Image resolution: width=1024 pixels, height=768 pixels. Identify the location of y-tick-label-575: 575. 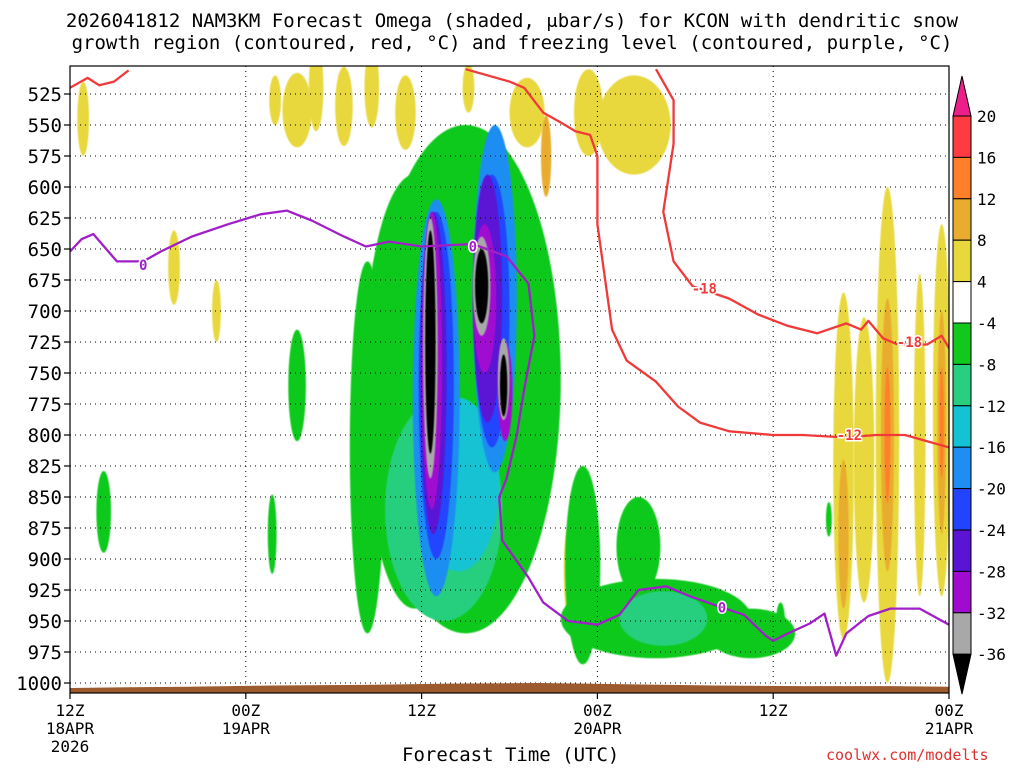
(45, 157).